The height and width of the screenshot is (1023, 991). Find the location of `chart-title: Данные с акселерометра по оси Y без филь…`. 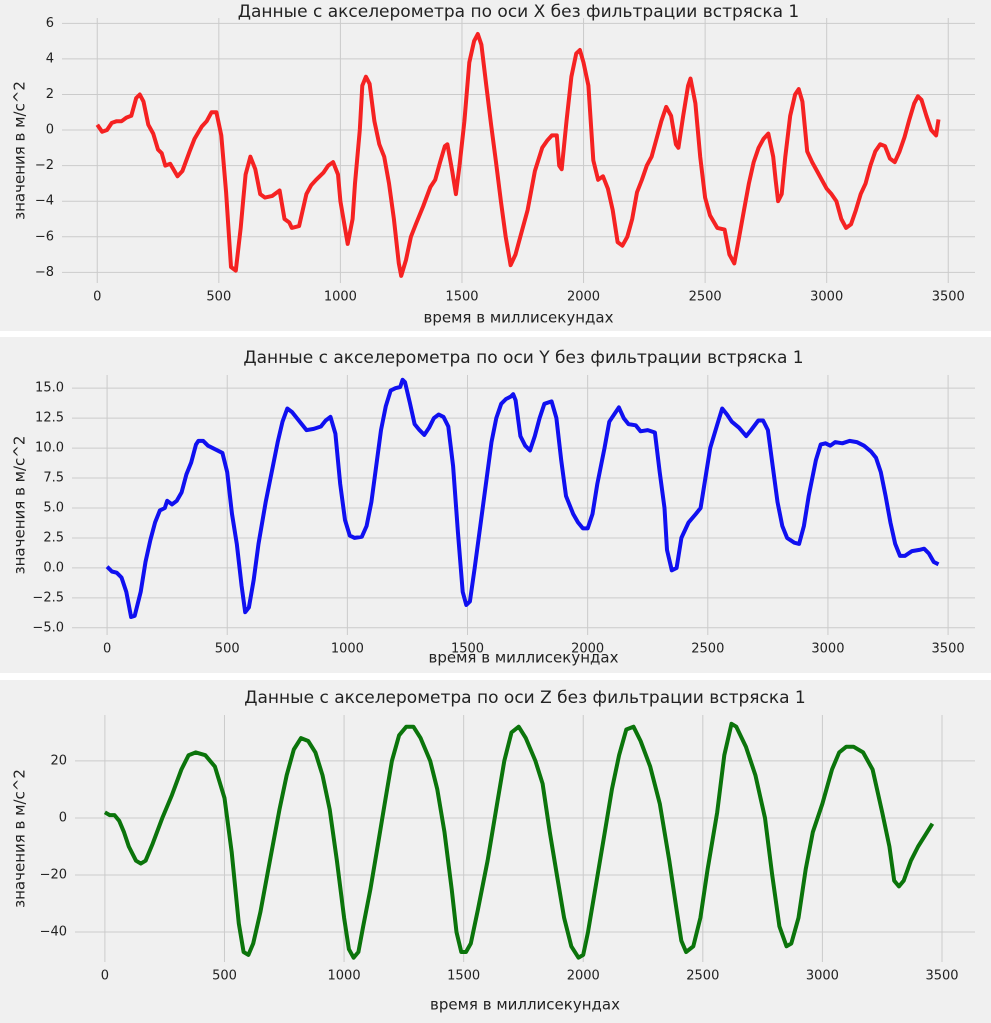

chart-title: Данные с акселерометра по оси Y без филь… is located at coordinates (523, 358).